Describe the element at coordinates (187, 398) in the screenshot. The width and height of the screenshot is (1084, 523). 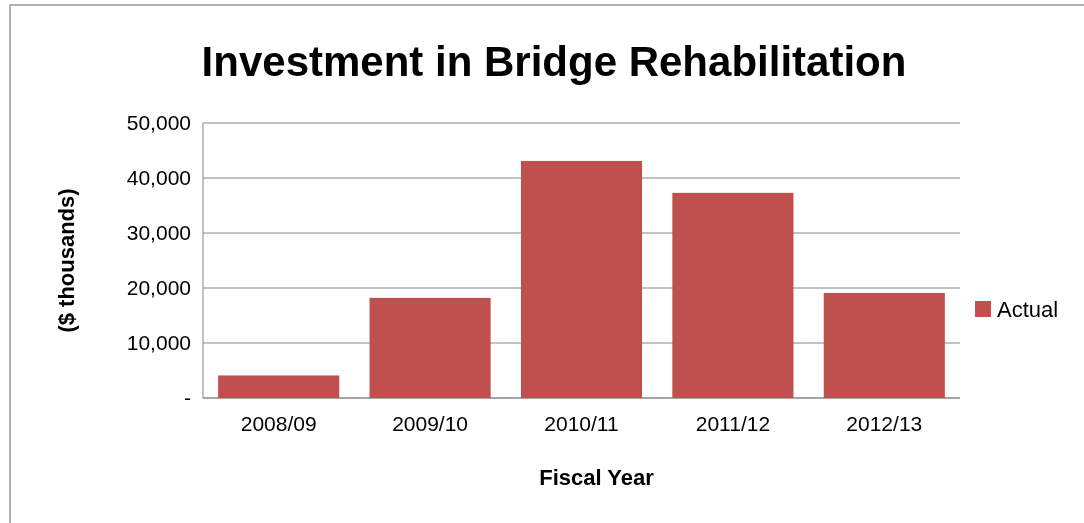
I see `y-tick-label: -` at that location.